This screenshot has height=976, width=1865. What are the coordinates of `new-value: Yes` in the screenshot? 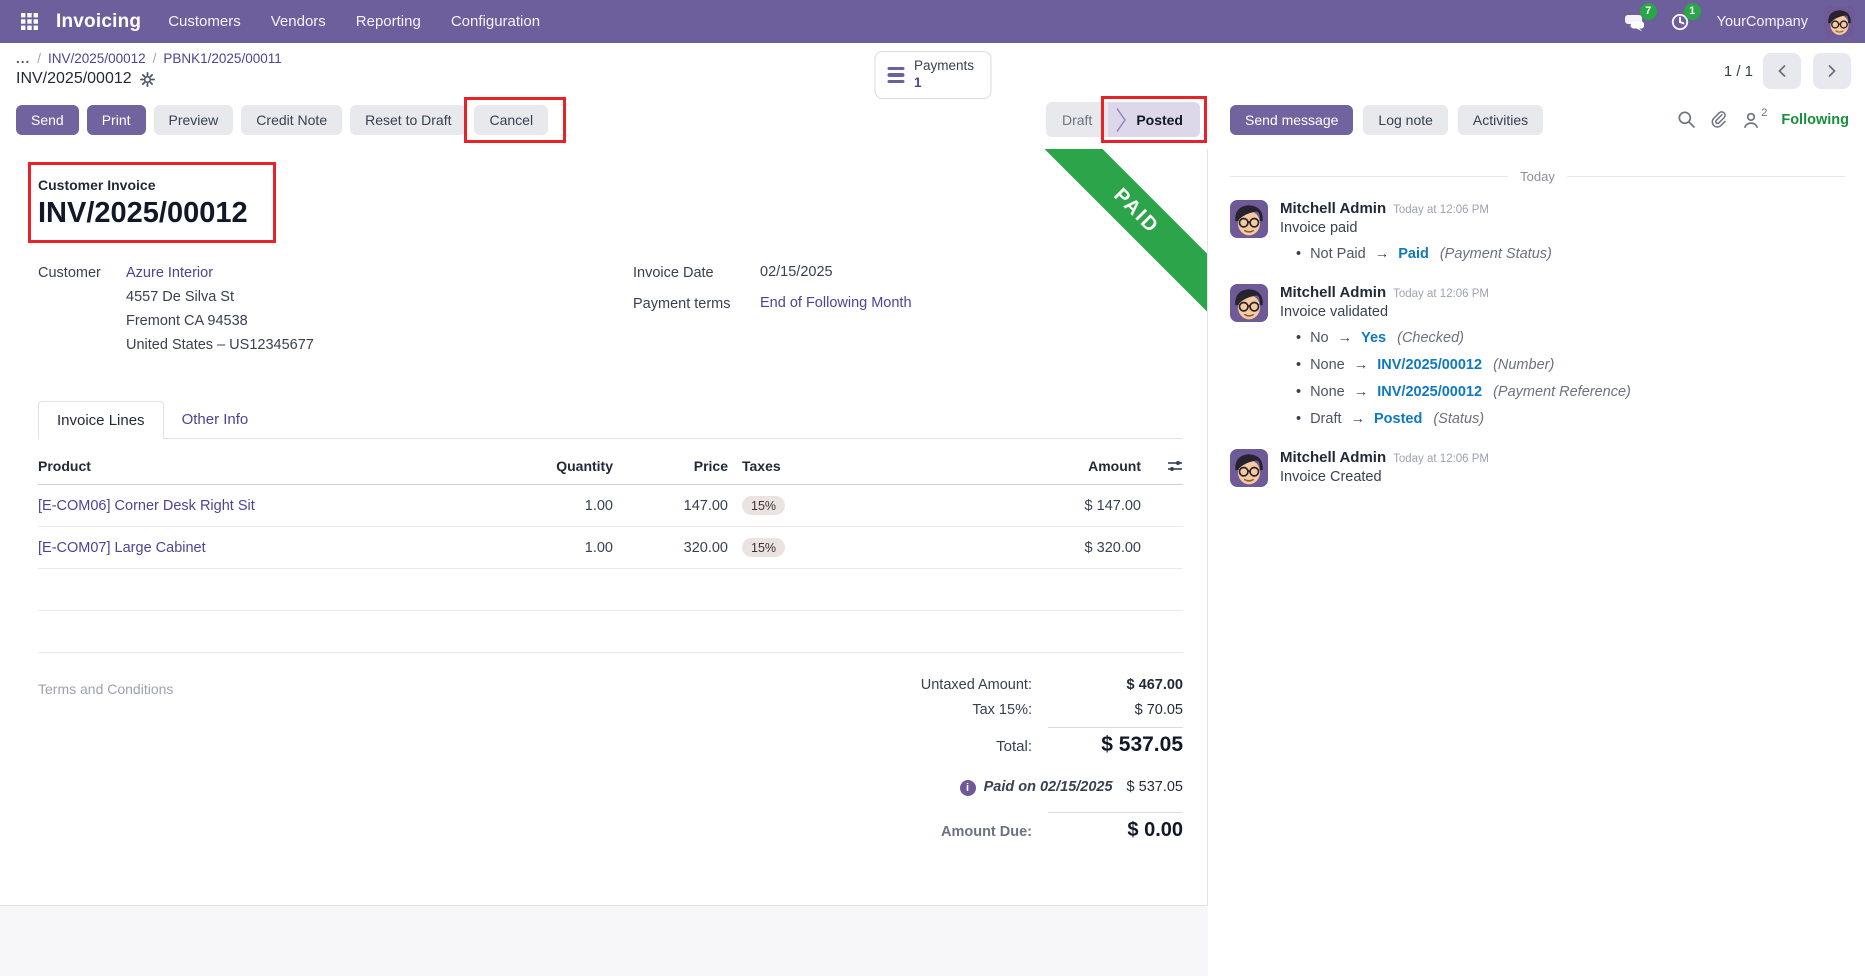 It's located at (1374, 338).